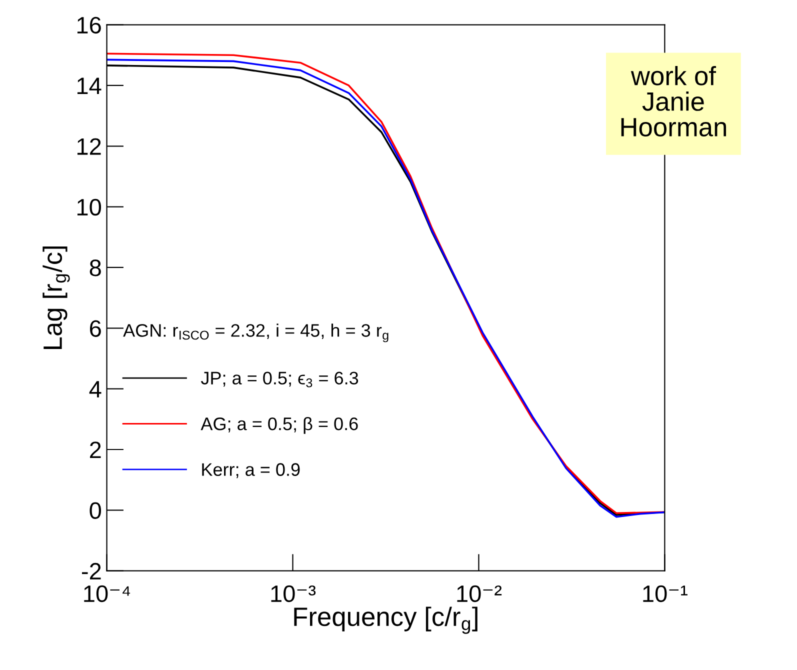 The image size is (797, 670). Describe the element at coordinates (89, 25) in the screenshot. I see `y-tick-label: 16` at that location.